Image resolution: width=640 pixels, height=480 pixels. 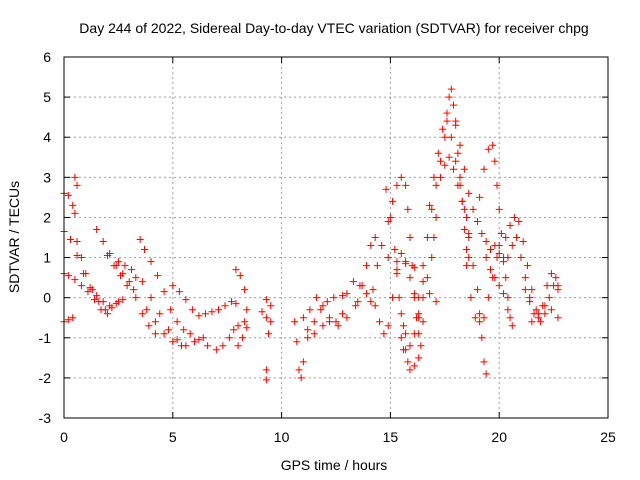 I want to click on y-tick-label: -3, so click(x=45, y=418).